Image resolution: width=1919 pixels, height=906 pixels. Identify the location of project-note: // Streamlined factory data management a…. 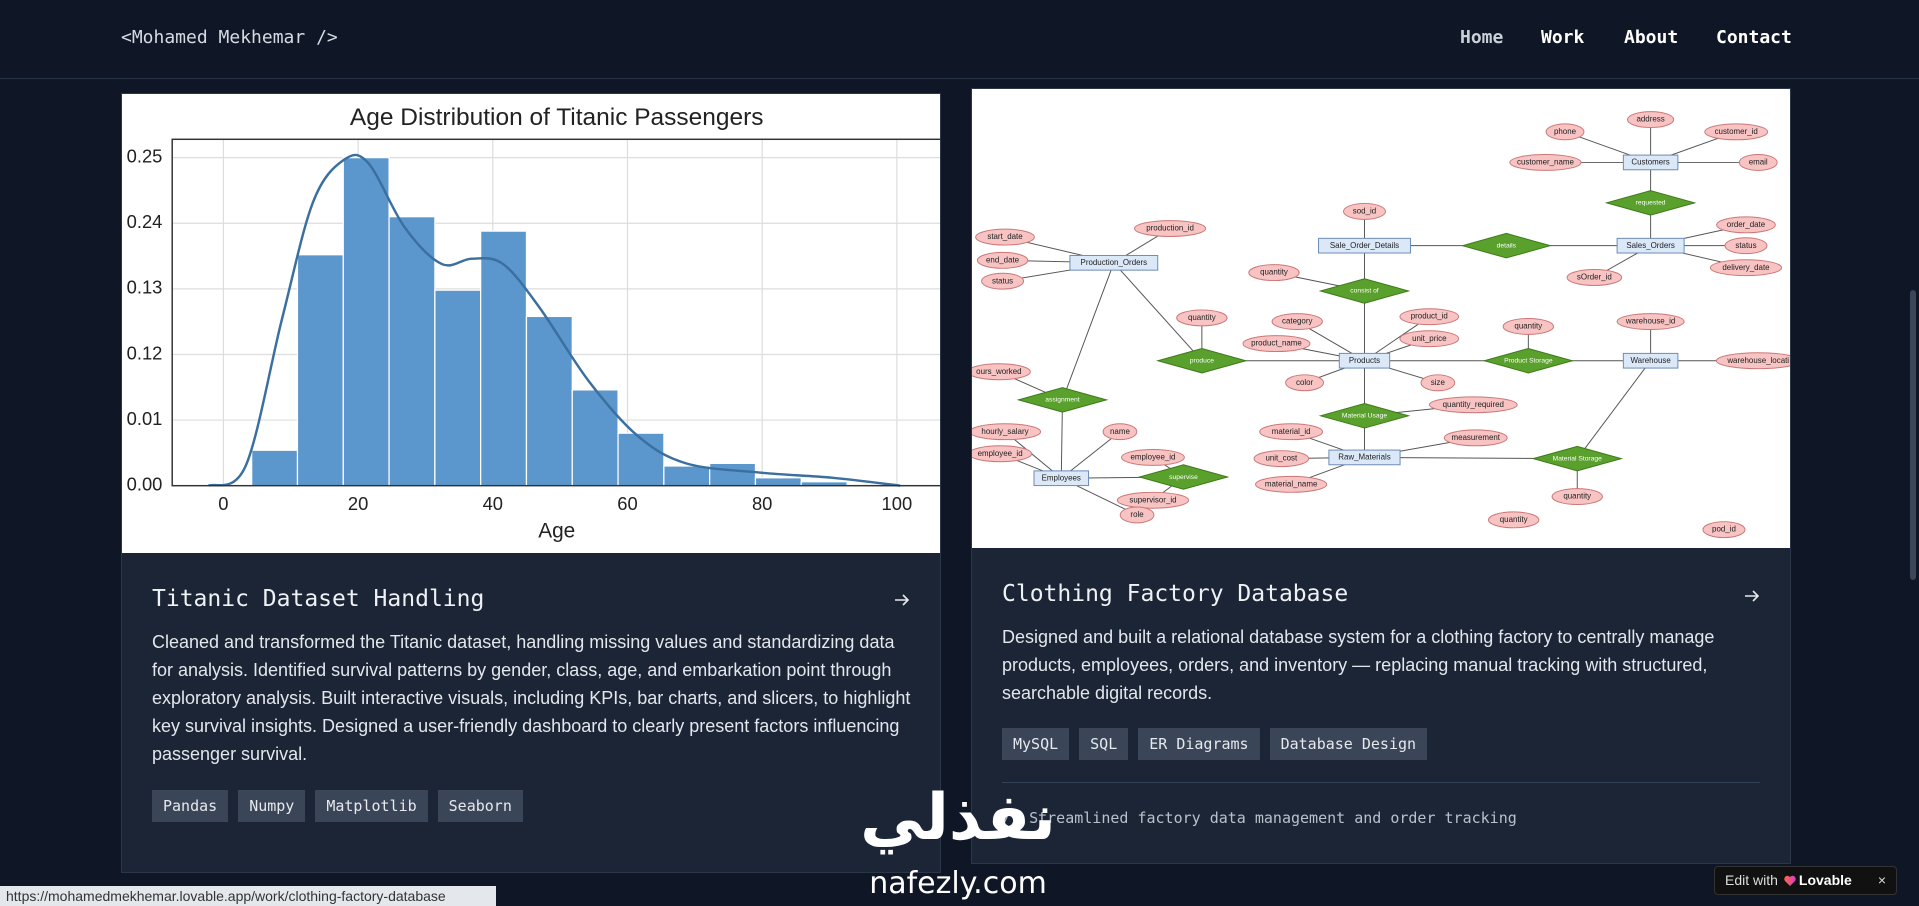
(1259, 818).